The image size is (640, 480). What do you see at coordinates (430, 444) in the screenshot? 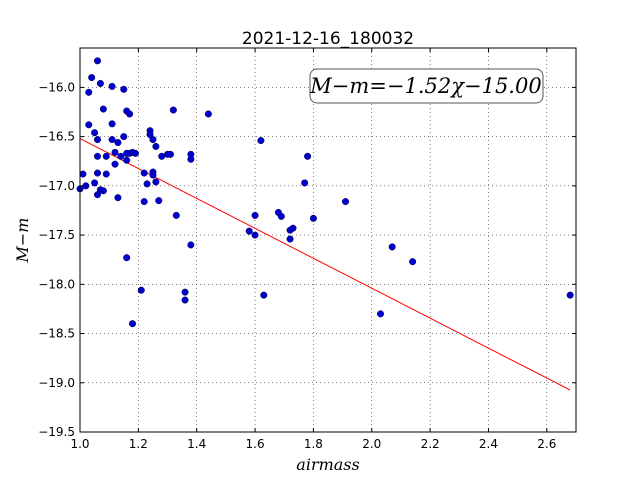
I see `x-tick-label: 2.2` at bounding box center [430, 444].